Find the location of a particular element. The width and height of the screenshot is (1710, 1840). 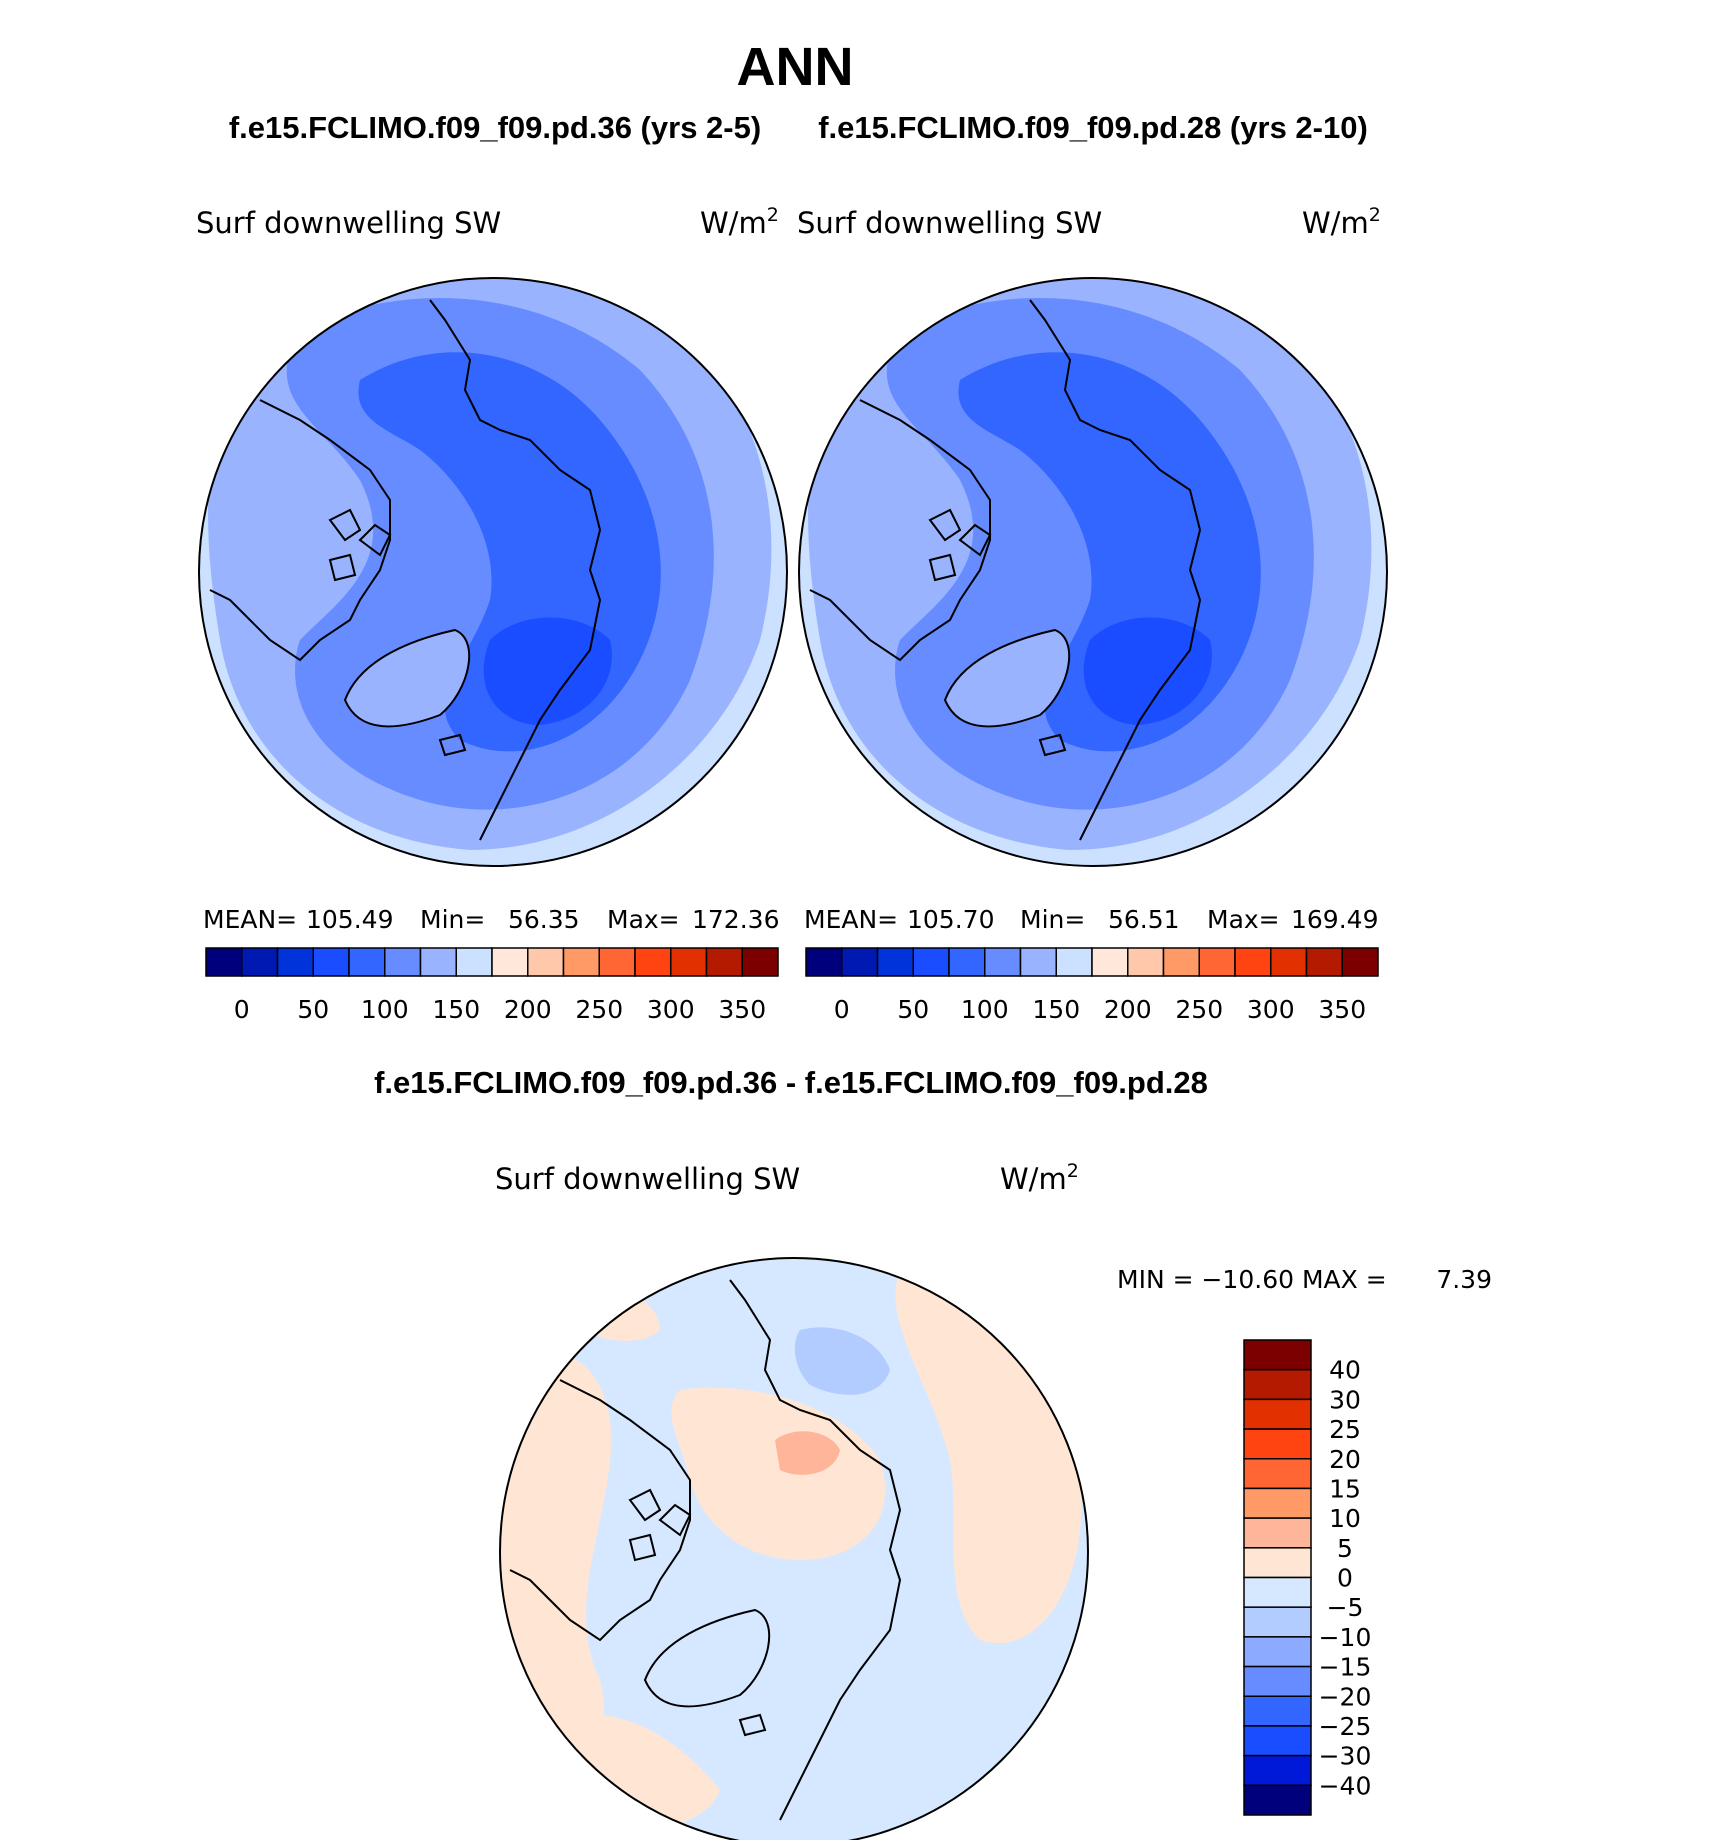

panel2-units-label: W/m2 is located at coordinates (1341, 222).